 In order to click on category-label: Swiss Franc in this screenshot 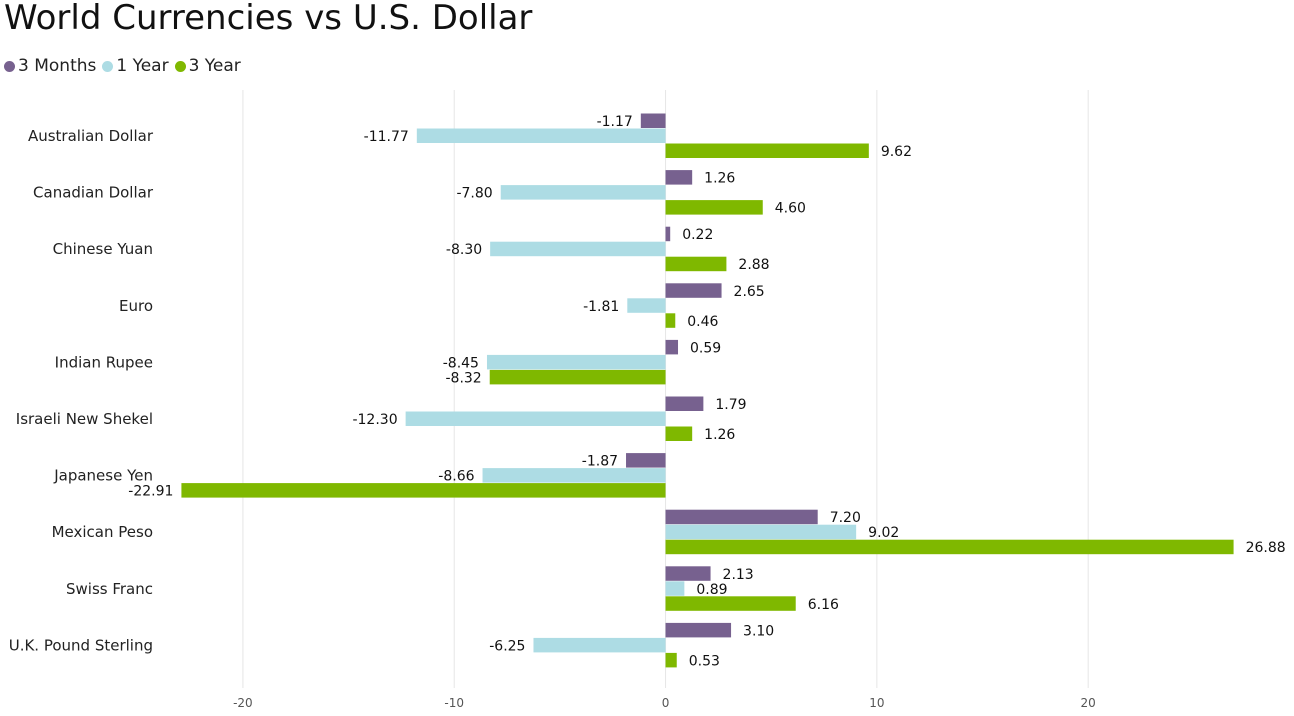, I will do `click(109, 589)`.